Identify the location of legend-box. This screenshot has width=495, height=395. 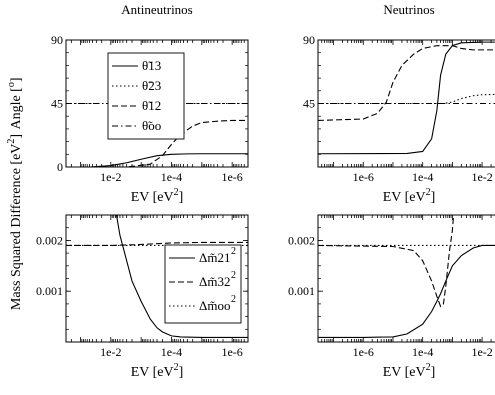
(146, 96).